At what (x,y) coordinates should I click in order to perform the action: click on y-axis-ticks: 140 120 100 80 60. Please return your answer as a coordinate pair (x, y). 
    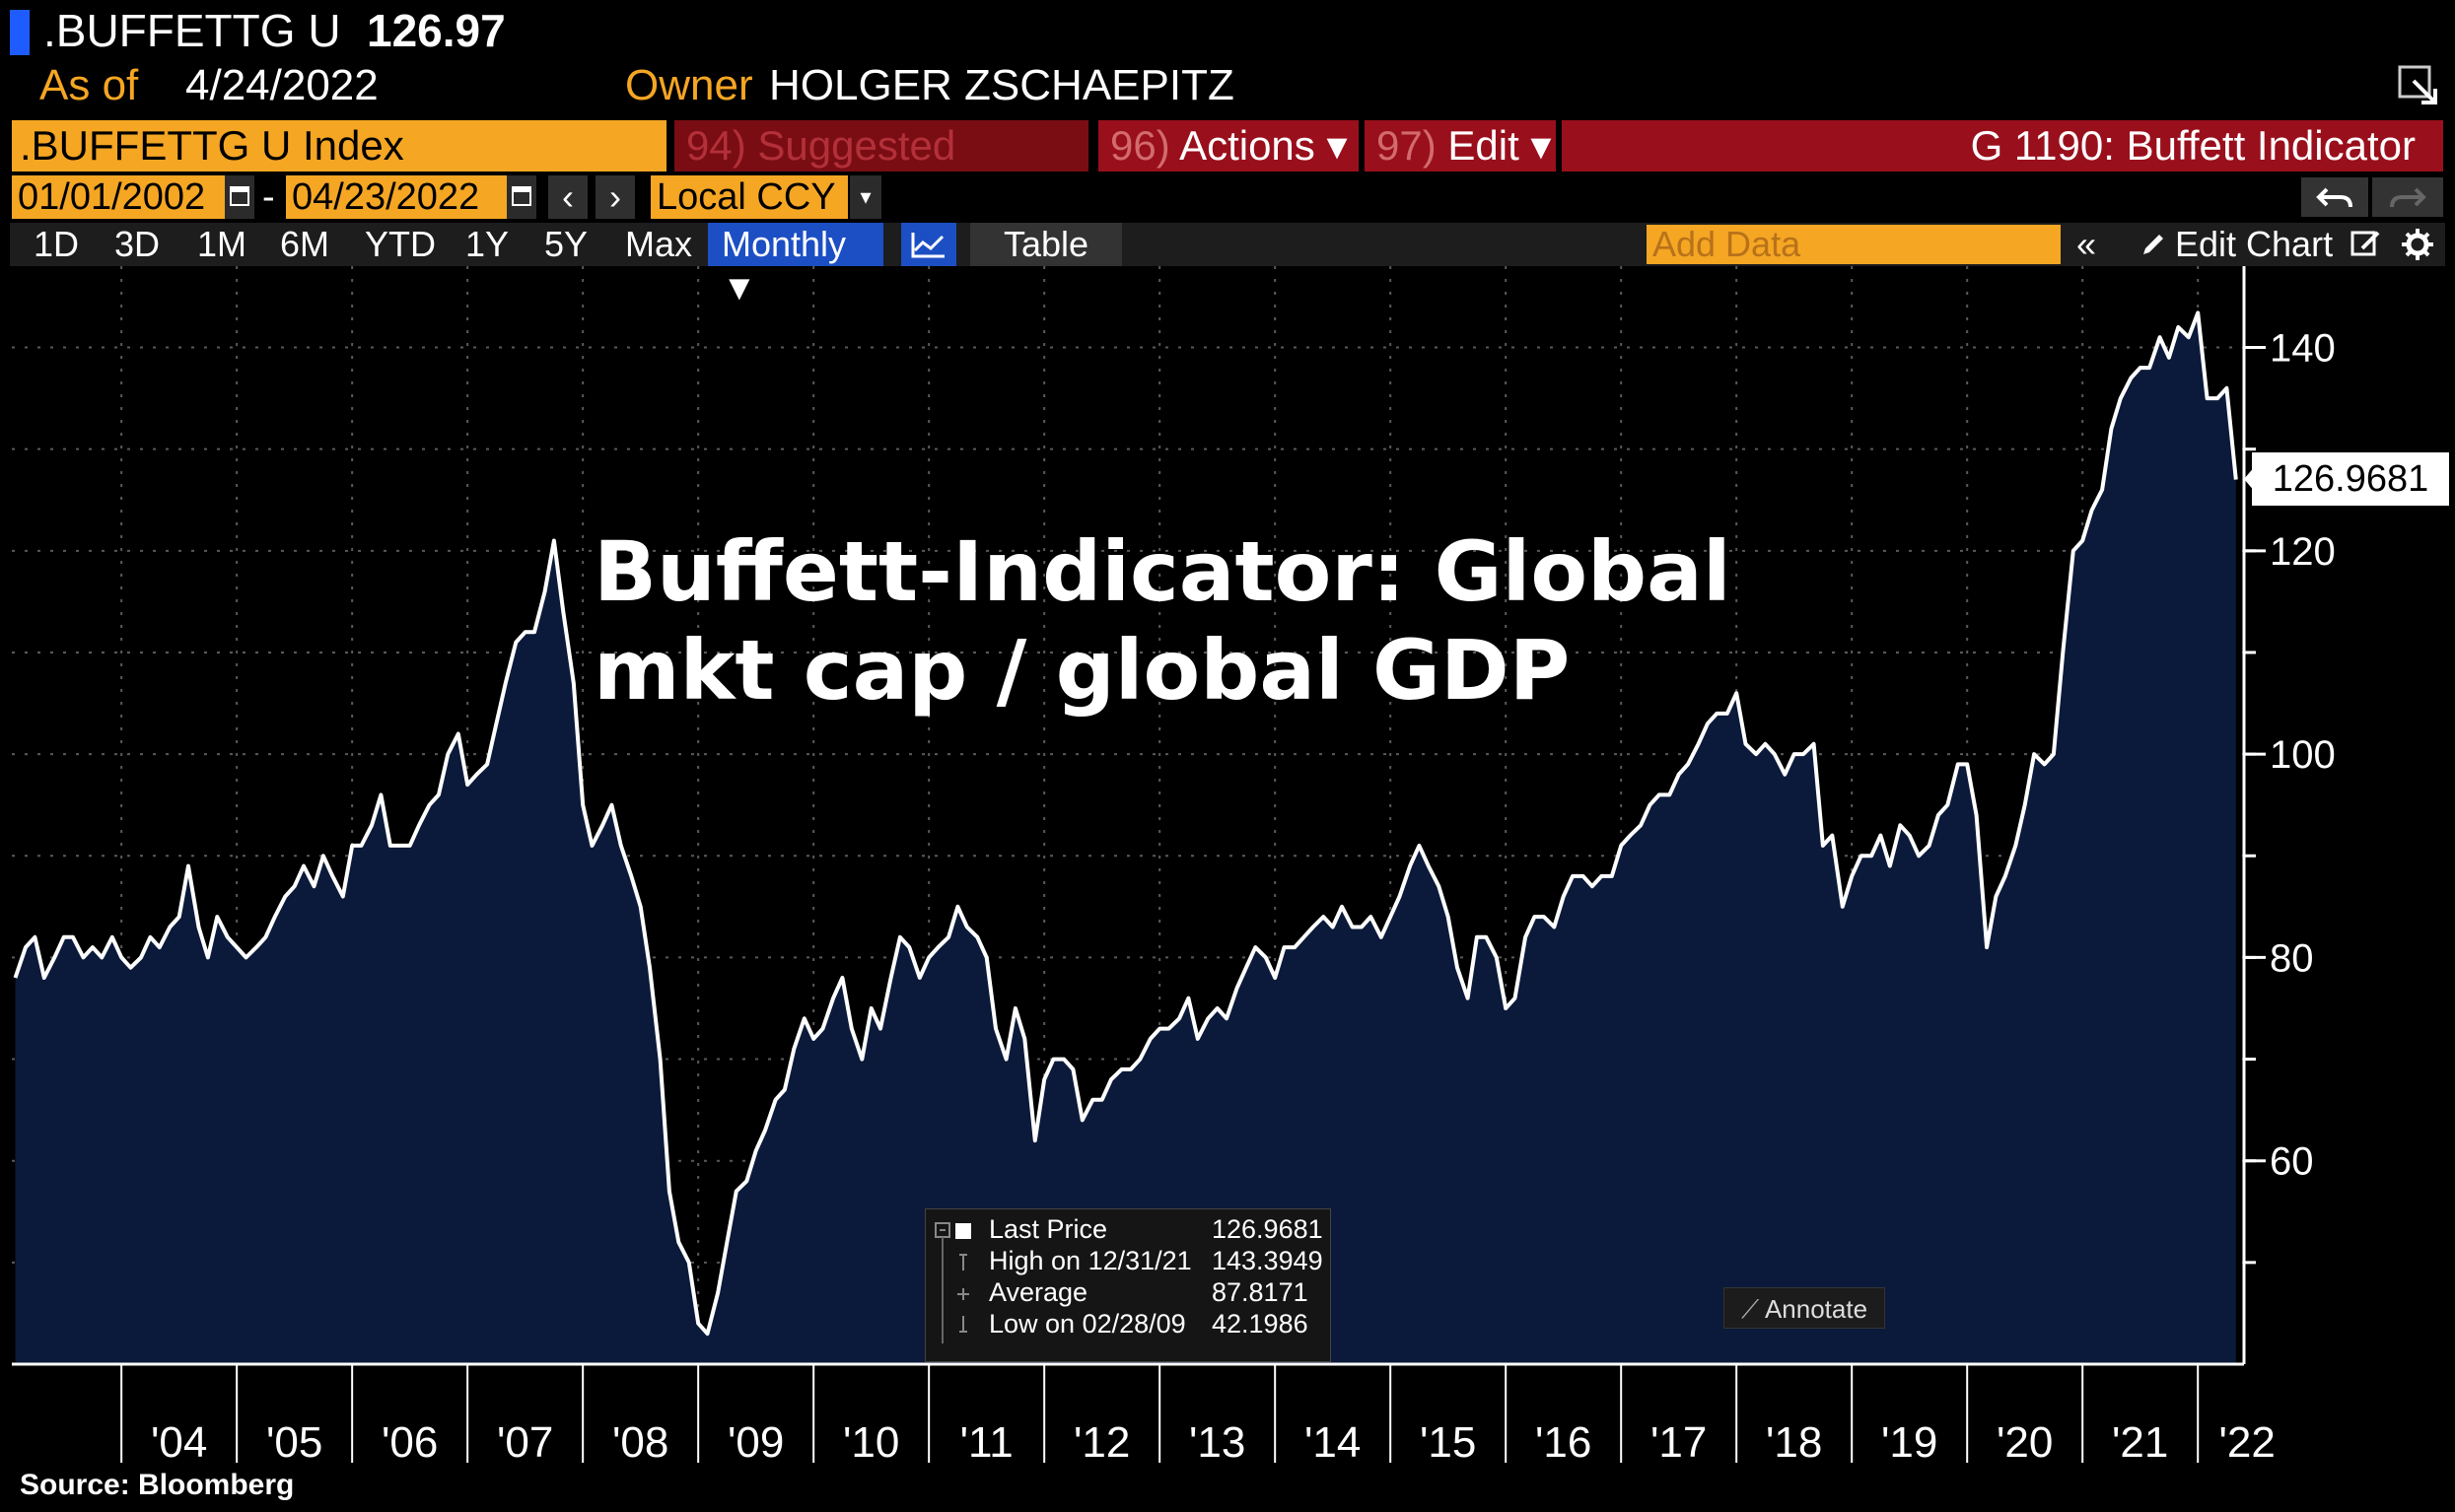
    Looking at the image, I should click on (2290, 796).